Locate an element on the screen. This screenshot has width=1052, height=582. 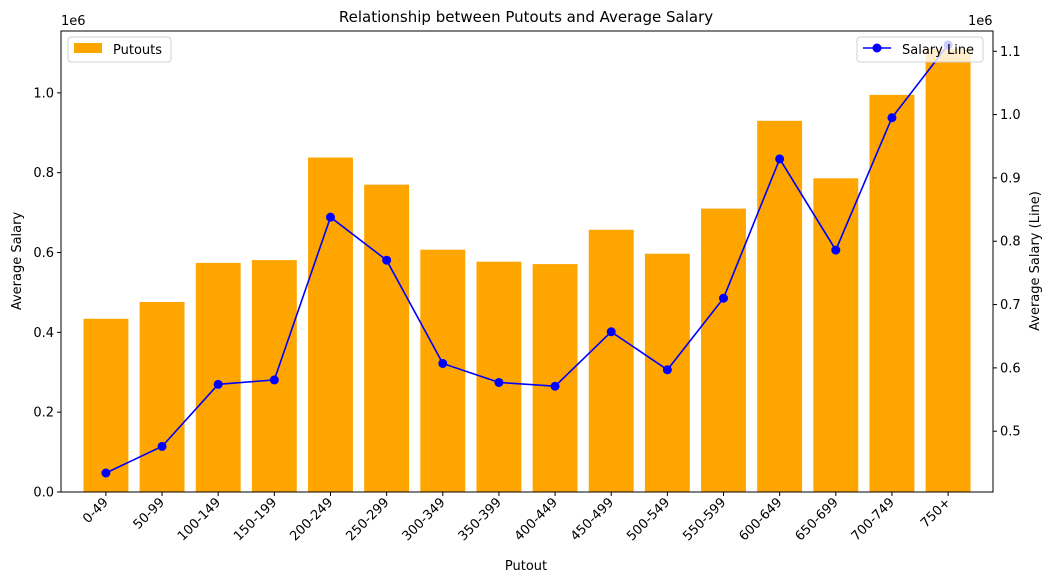
y-tick-label: 0.4 is located at coordinates (43, 333).